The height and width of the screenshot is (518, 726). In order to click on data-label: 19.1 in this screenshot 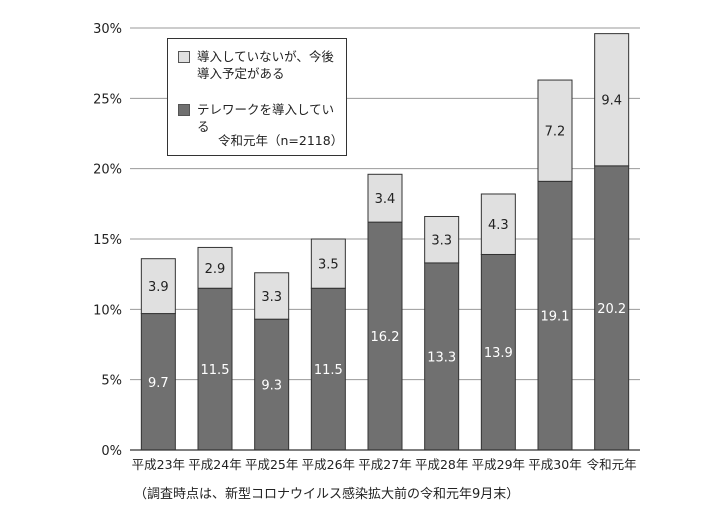, I will do `click(555, 317)`.